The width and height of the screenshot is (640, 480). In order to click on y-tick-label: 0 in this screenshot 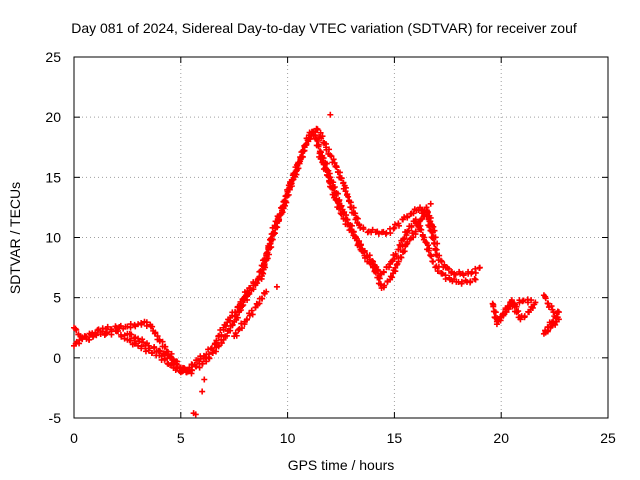, I will do `click(57, 358)`.